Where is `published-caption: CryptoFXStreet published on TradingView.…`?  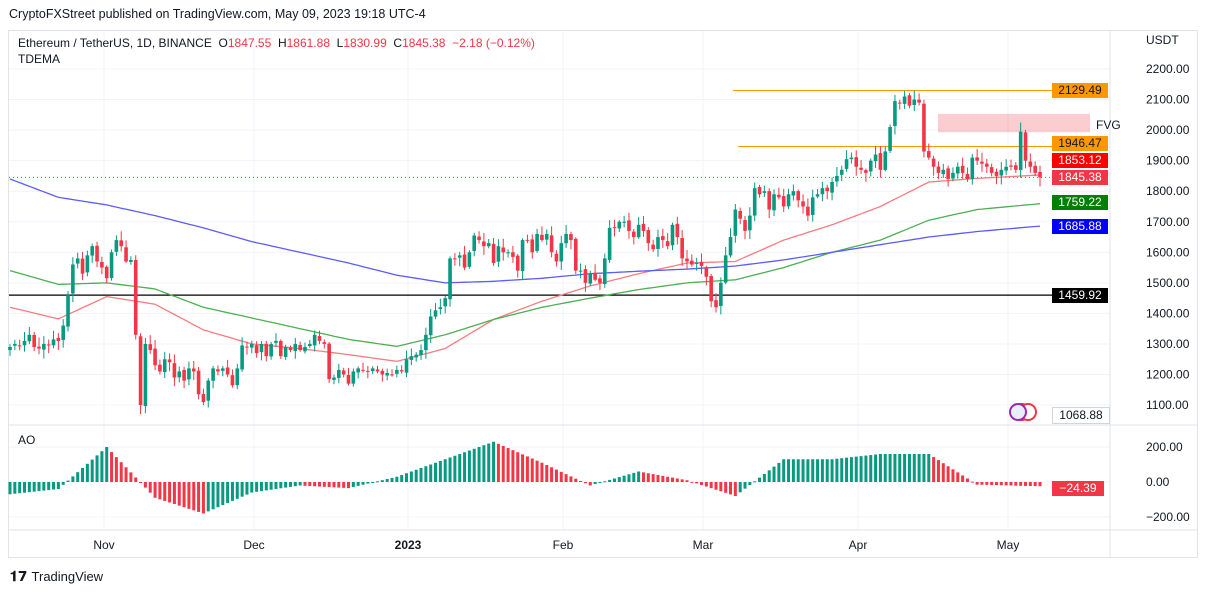
published-caption: CryptoFXStreet published on TradingView.… is located at coordinates (217, 14).